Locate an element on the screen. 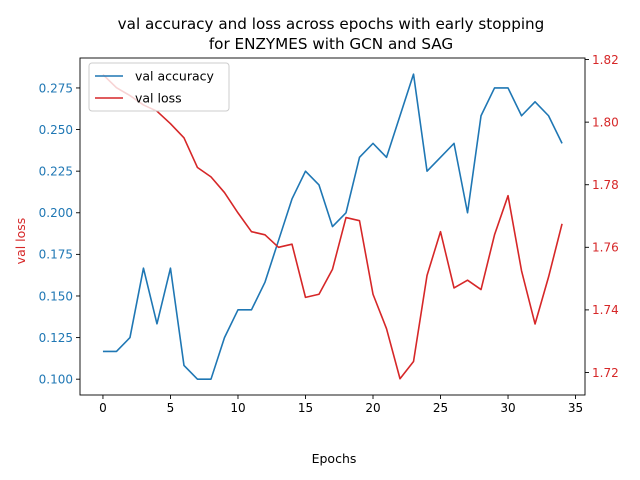 This screenshot has width=640, height=480. legend-label-val-loss: val loss is located at coordinates (158, 98).